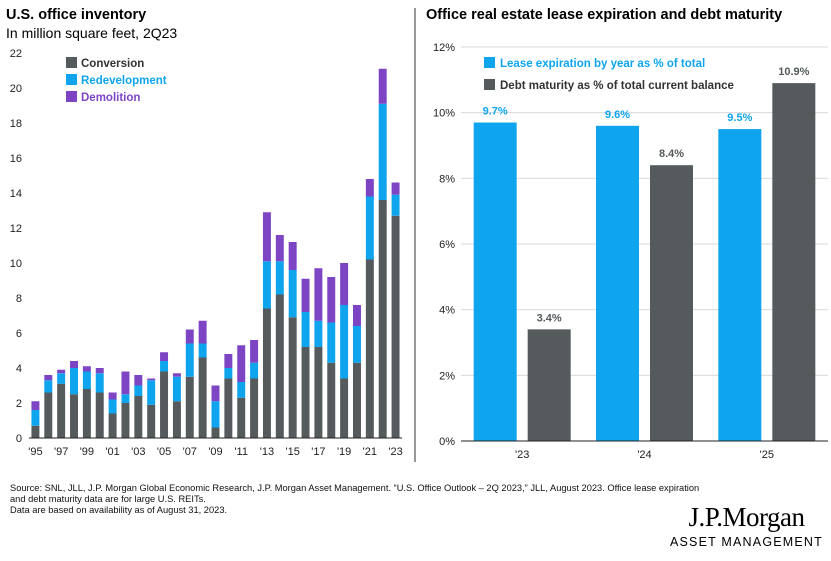 This screenshot has height=561, width=831. Describe the element at coordinates (447, 442) in the screenshot. I see `right-y-tick-label: 0%` at that location.